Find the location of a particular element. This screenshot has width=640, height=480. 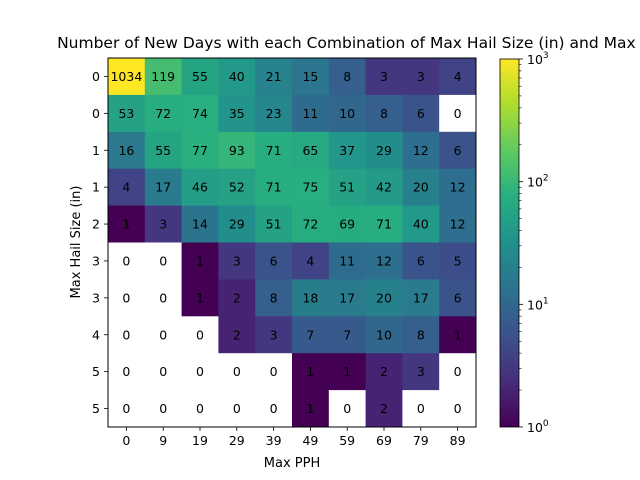

x-tick-label: 69 is located at coordinates (384, 440).